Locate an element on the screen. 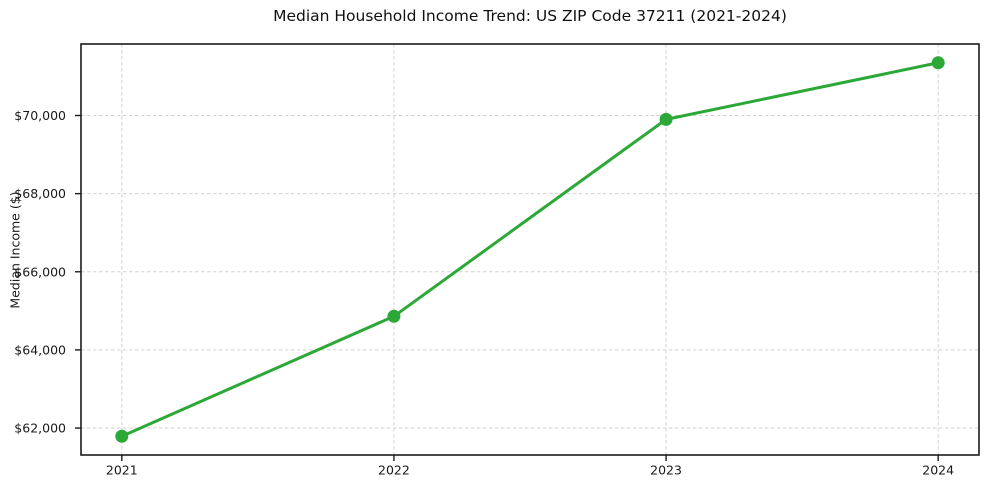 This screenshot has width=989, height=490. data-point-2021 is located at coordinates (122, 436).